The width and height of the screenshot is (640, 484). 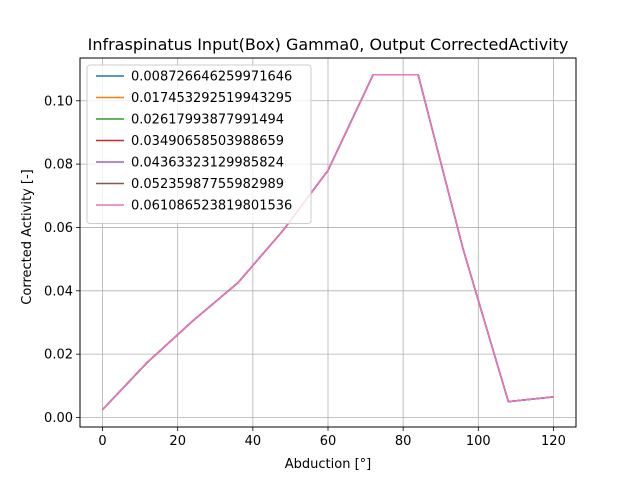 I want to click on legend-label-1: 0.008726646259971646, so click(x=211, y=77).